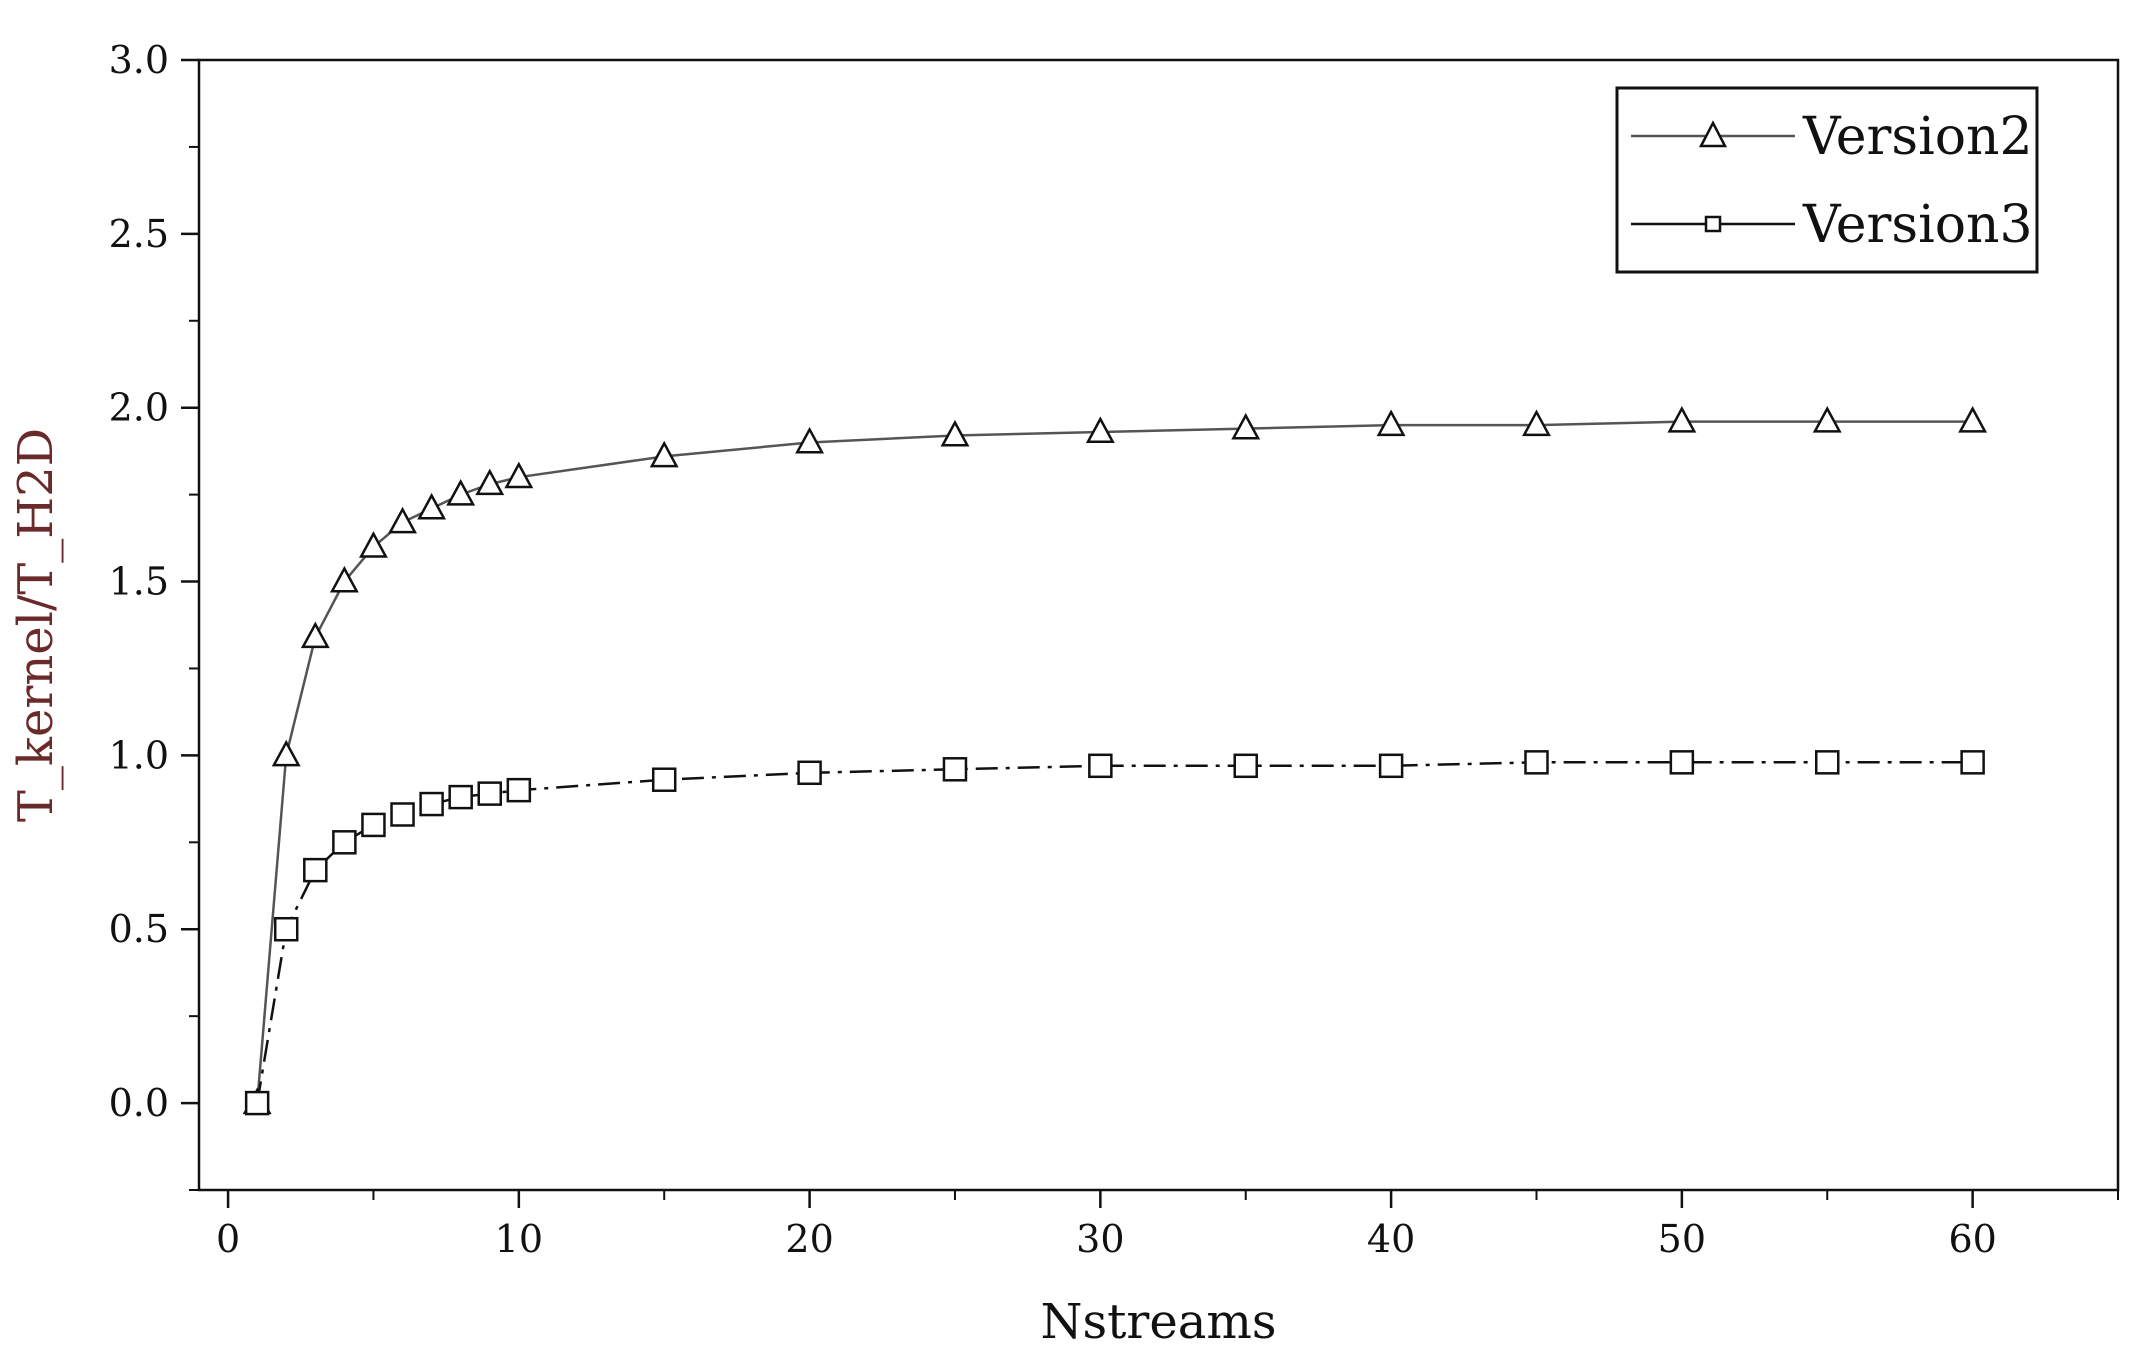  I want to click on x-tick-label: 60, so click(1972, 1239).